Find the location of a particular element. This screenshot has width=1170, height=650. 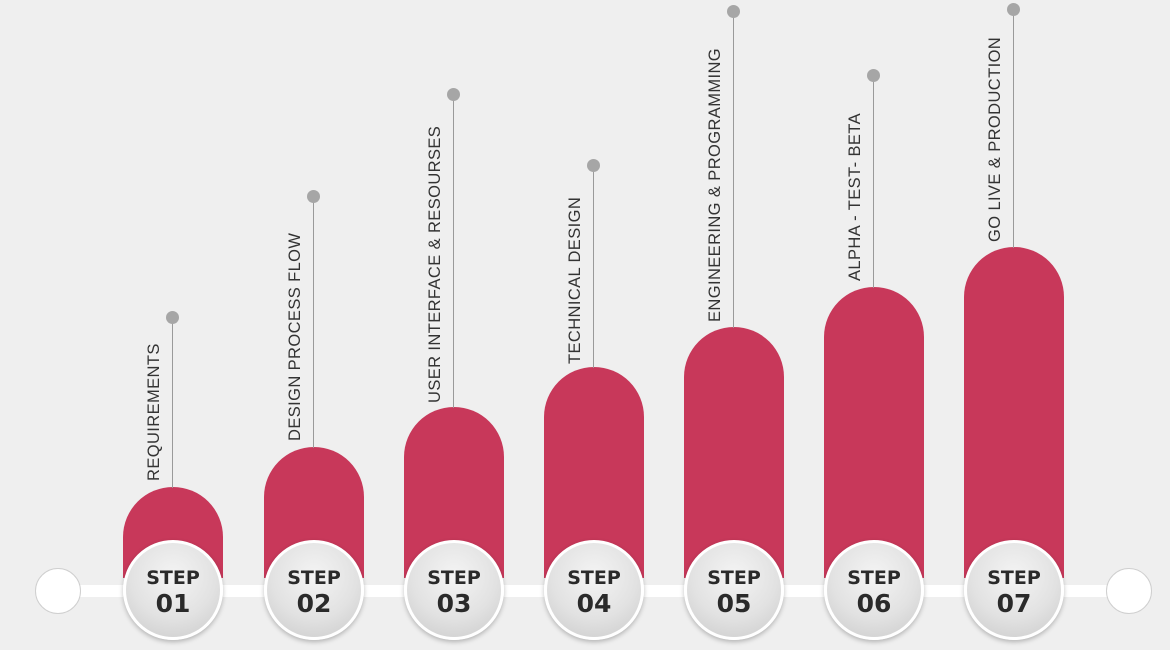

step-1: REQUIREMENTS STEP 01 is located at coordinates (173, 325).